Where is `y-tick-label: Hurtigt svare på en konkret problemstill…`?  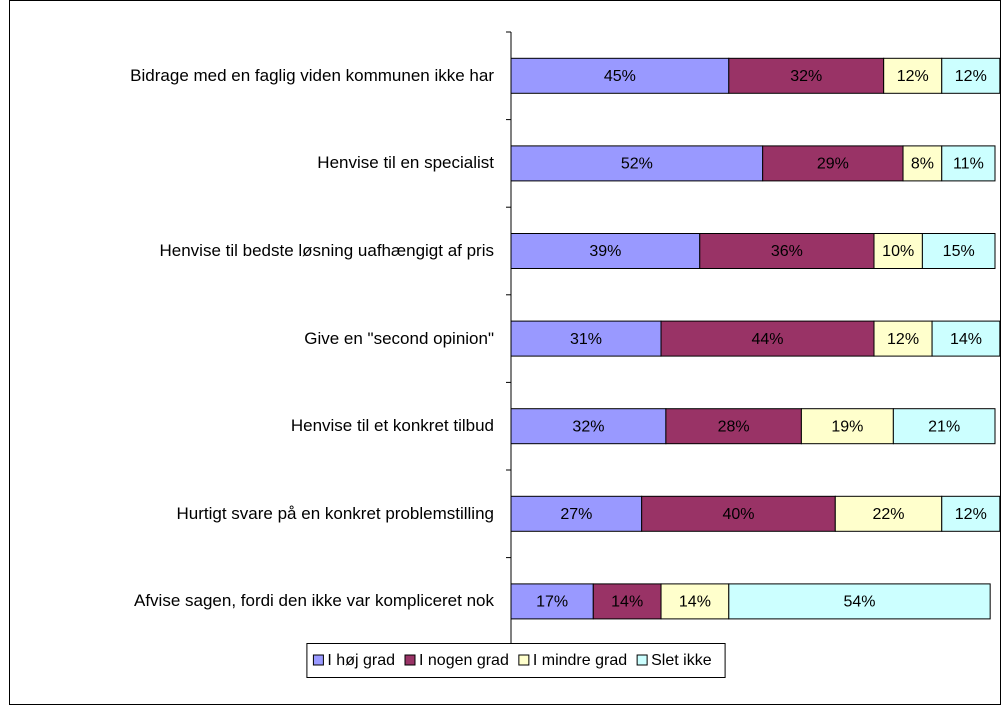 y-tick-label: Hurtigt svare på en konkret problemstill… is located at coordinates (335, 513).